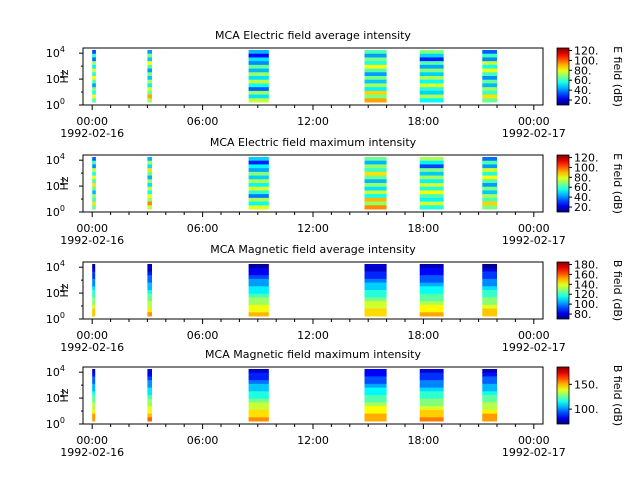  I want to click on panel-title: MCA Electric field maximum intensity, so click(313, 142).